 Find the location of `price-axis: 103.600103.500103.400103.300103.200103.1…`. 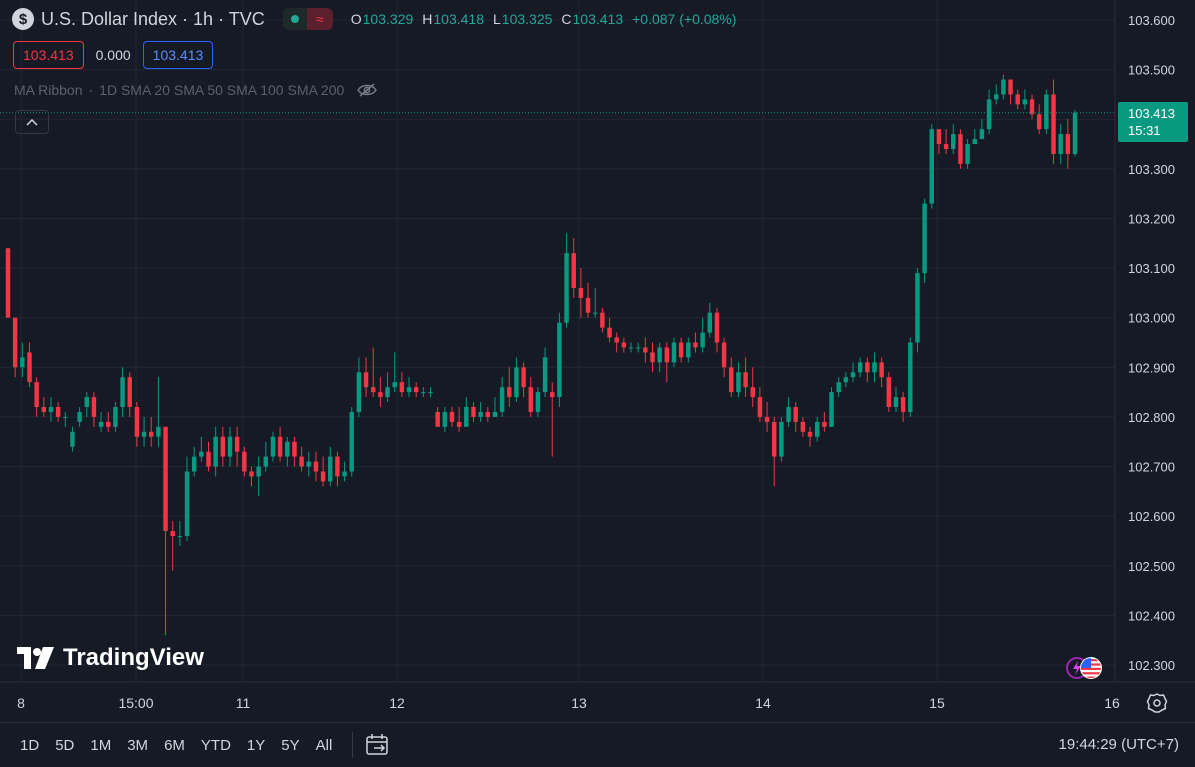

price-axis: 103.600103.500103.400103.300103.200103.1… is located at coordinates (1151, 343).